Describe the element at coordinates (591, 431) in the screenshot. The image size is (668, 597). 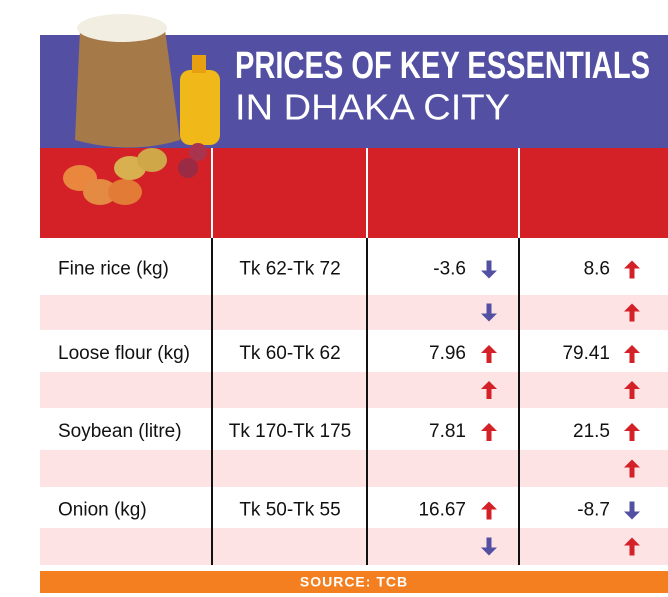
I see `change-2: 21.5` at that location.